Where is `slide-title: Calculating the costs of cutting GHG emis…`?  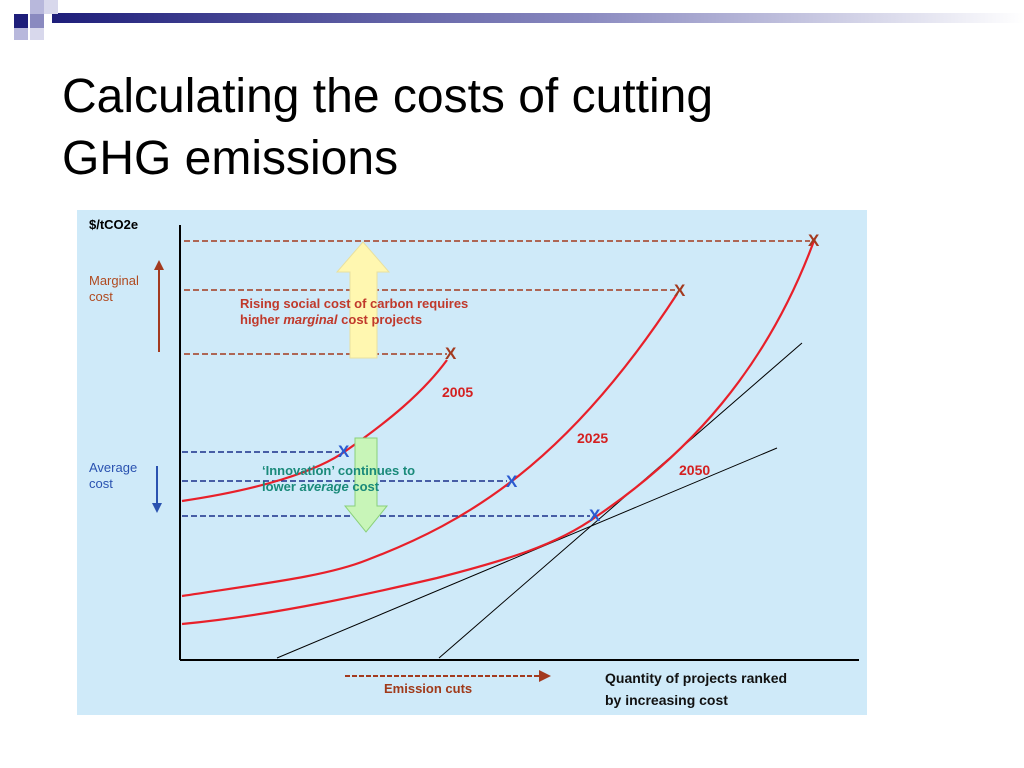 slide-title: Calculating the costs of cutting GHG emis… is located at coordinates (512, 128).